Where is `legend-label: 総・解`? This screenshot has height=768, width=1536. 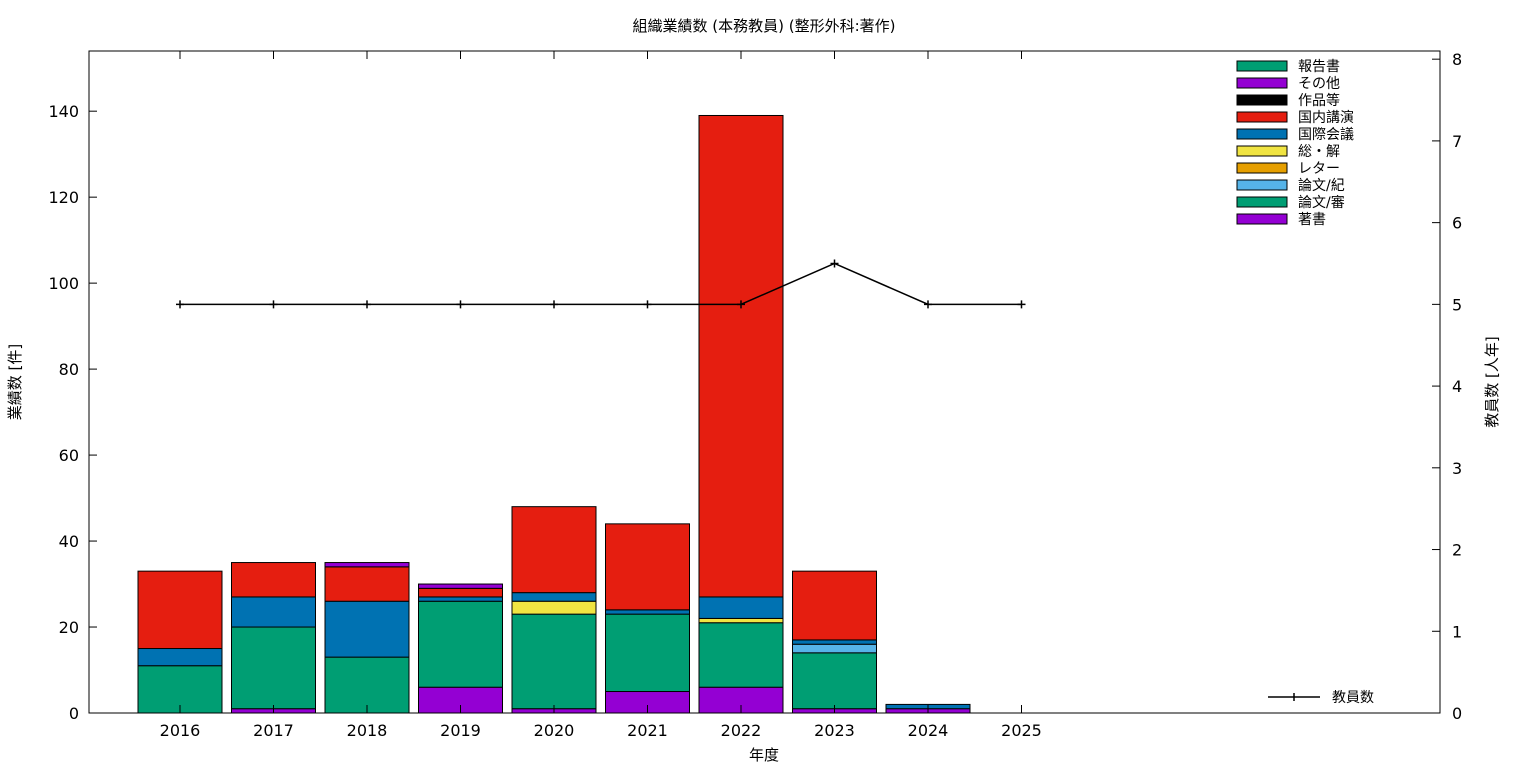 legend-label: 総・解 is located at coordinates (1319, 152).